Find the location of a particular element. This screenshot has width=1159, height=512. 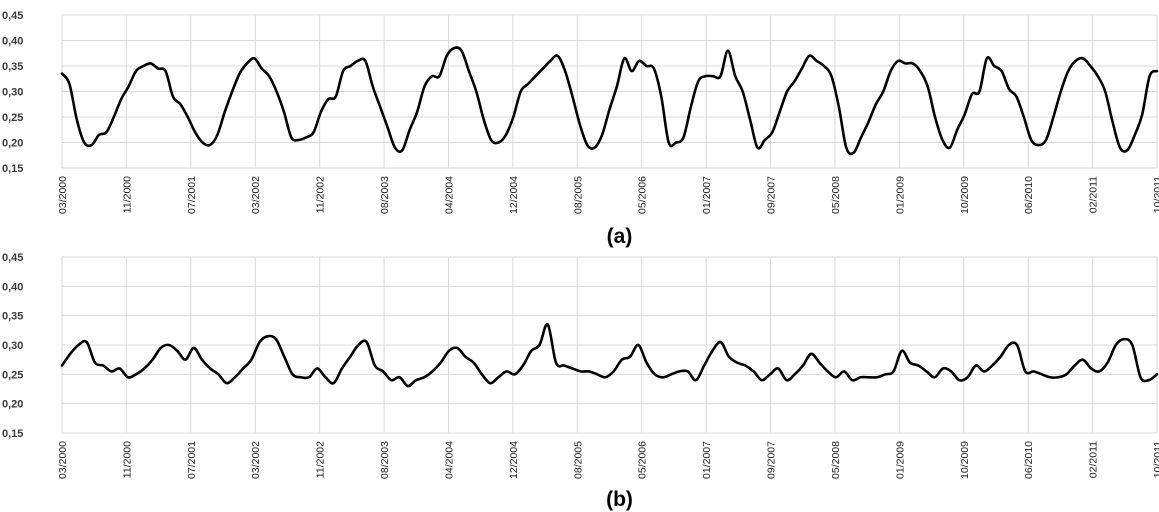

chart-b-xtick-label: 03/2002 is located at coordinates (256, 460).